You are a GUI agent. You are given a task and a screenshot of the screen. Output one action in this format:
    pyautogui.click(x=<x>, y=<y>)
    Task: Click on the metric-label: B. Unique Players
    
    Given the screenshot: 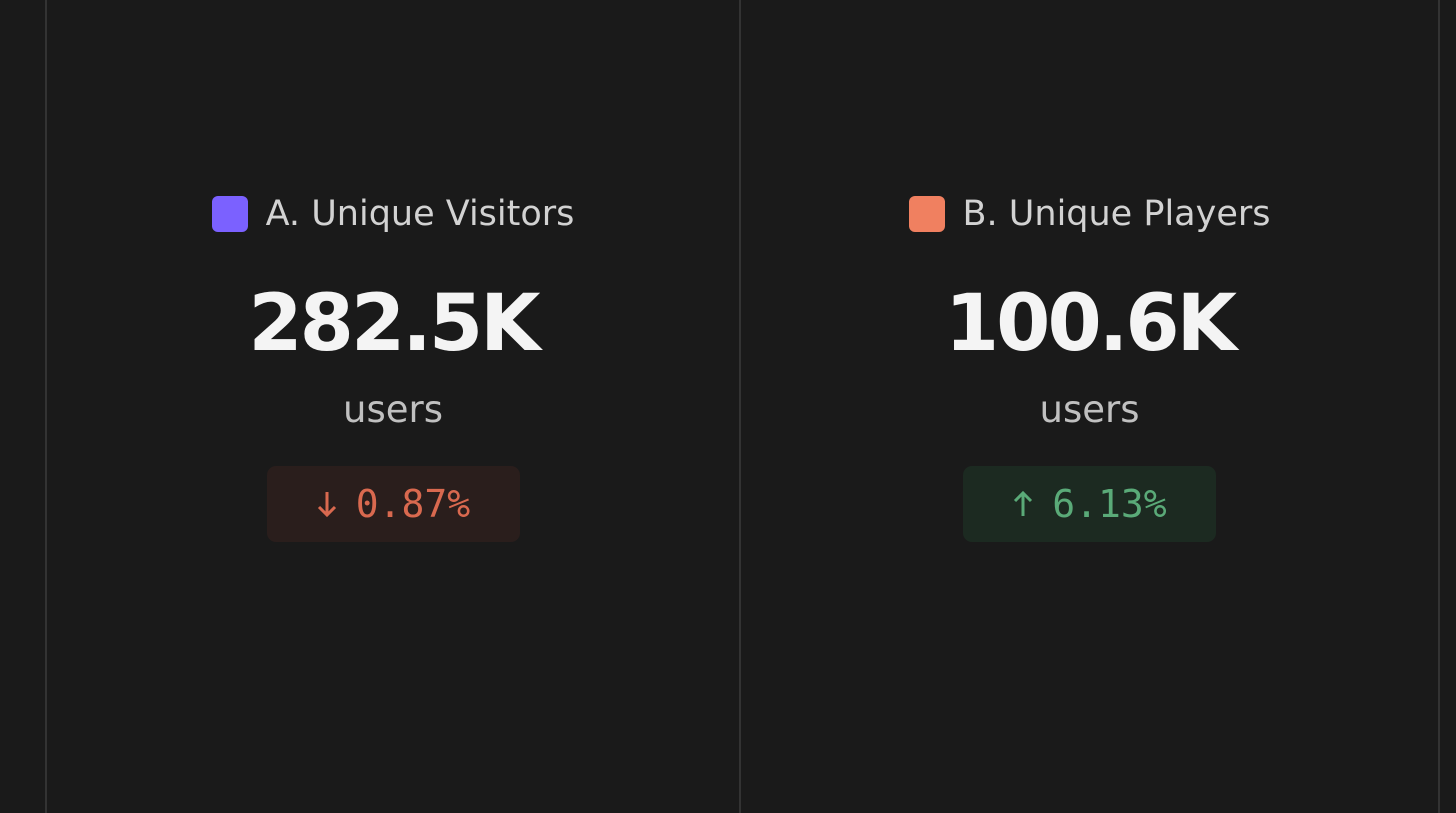 What is the action you would take?
    pyautogui.click(x=1116, y=214)
    